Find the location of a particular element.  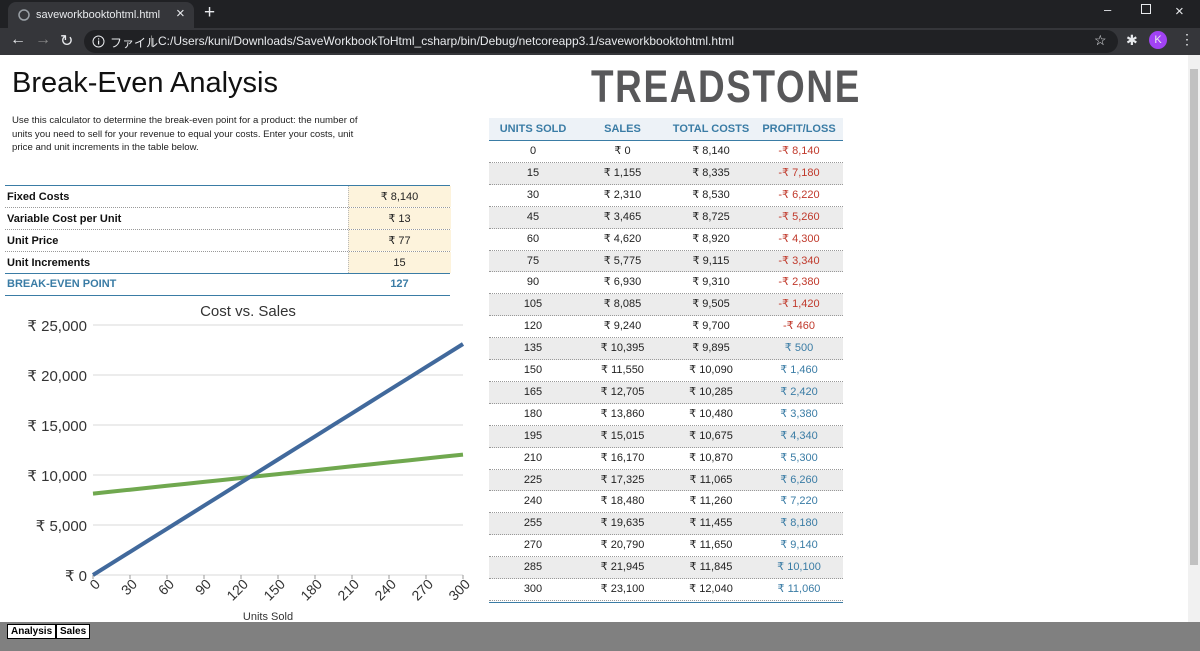

x-tick-label: 0 is located at coordinates (94, 584).